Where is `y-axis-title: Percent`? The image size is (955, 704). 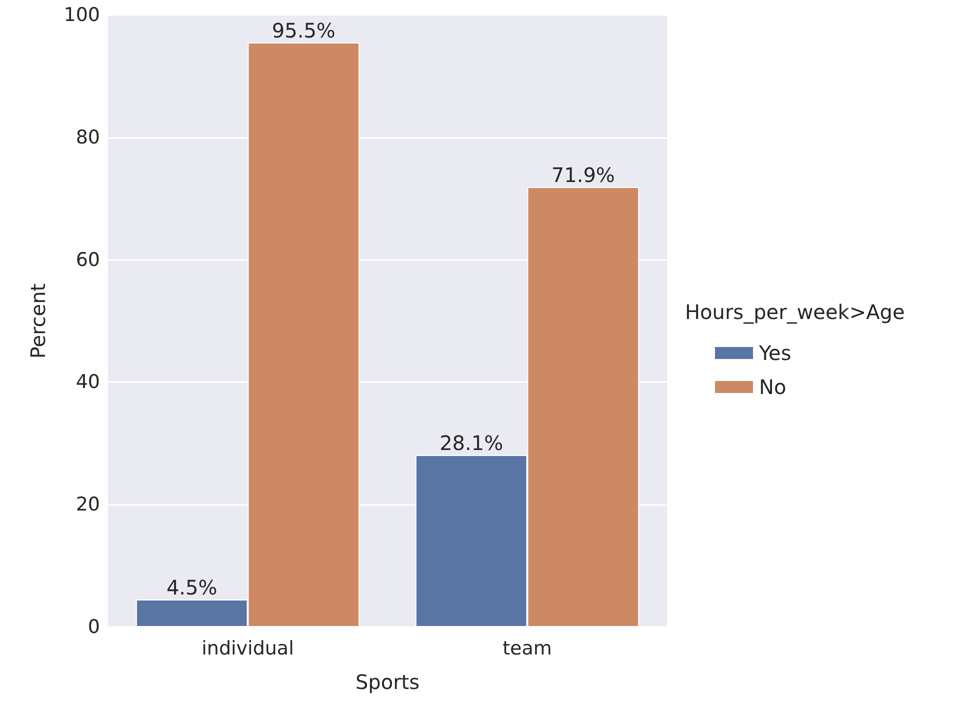
y-axis-title: Percent is located at coordinates (38, 321).